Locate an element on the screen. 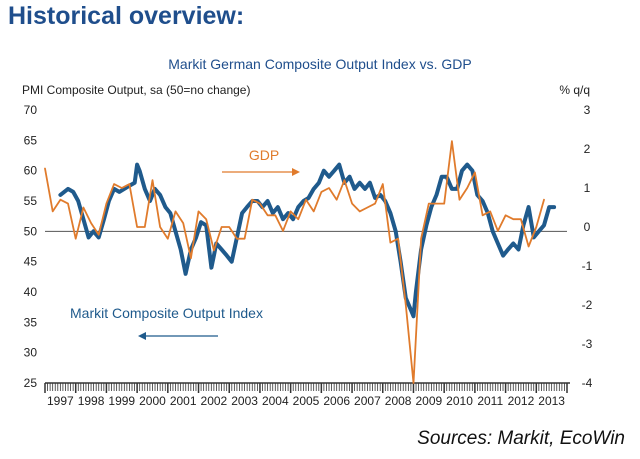 Image resolution: width=640 pixels, height=459 pixels. x-tick-label: 2010 is located at coordinates (459, 401).